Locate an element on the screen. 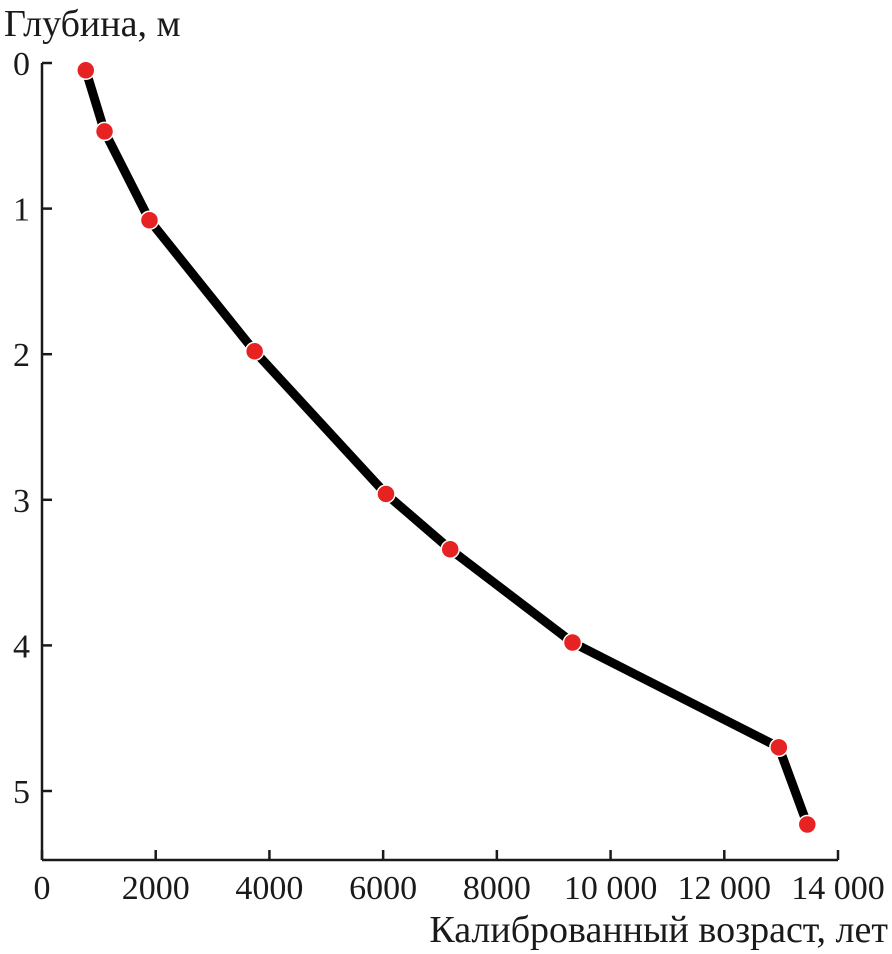 This screenshot has width=892, height=954. y-axis-title: Глубина, м is located at coordinates (92, 24).